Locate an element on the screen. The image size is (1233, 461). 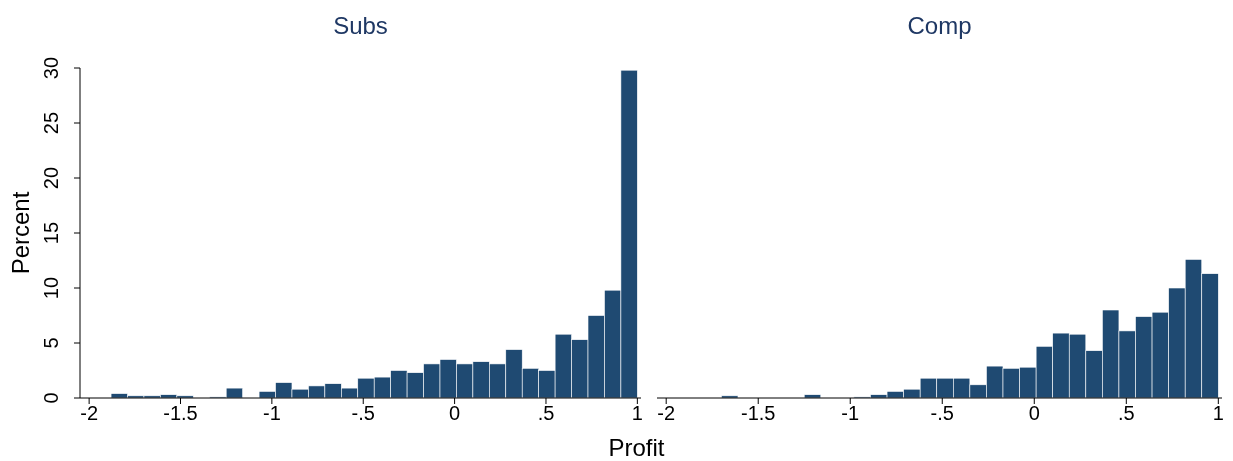
chart-title: Comp is located at coordinates (939, 26).